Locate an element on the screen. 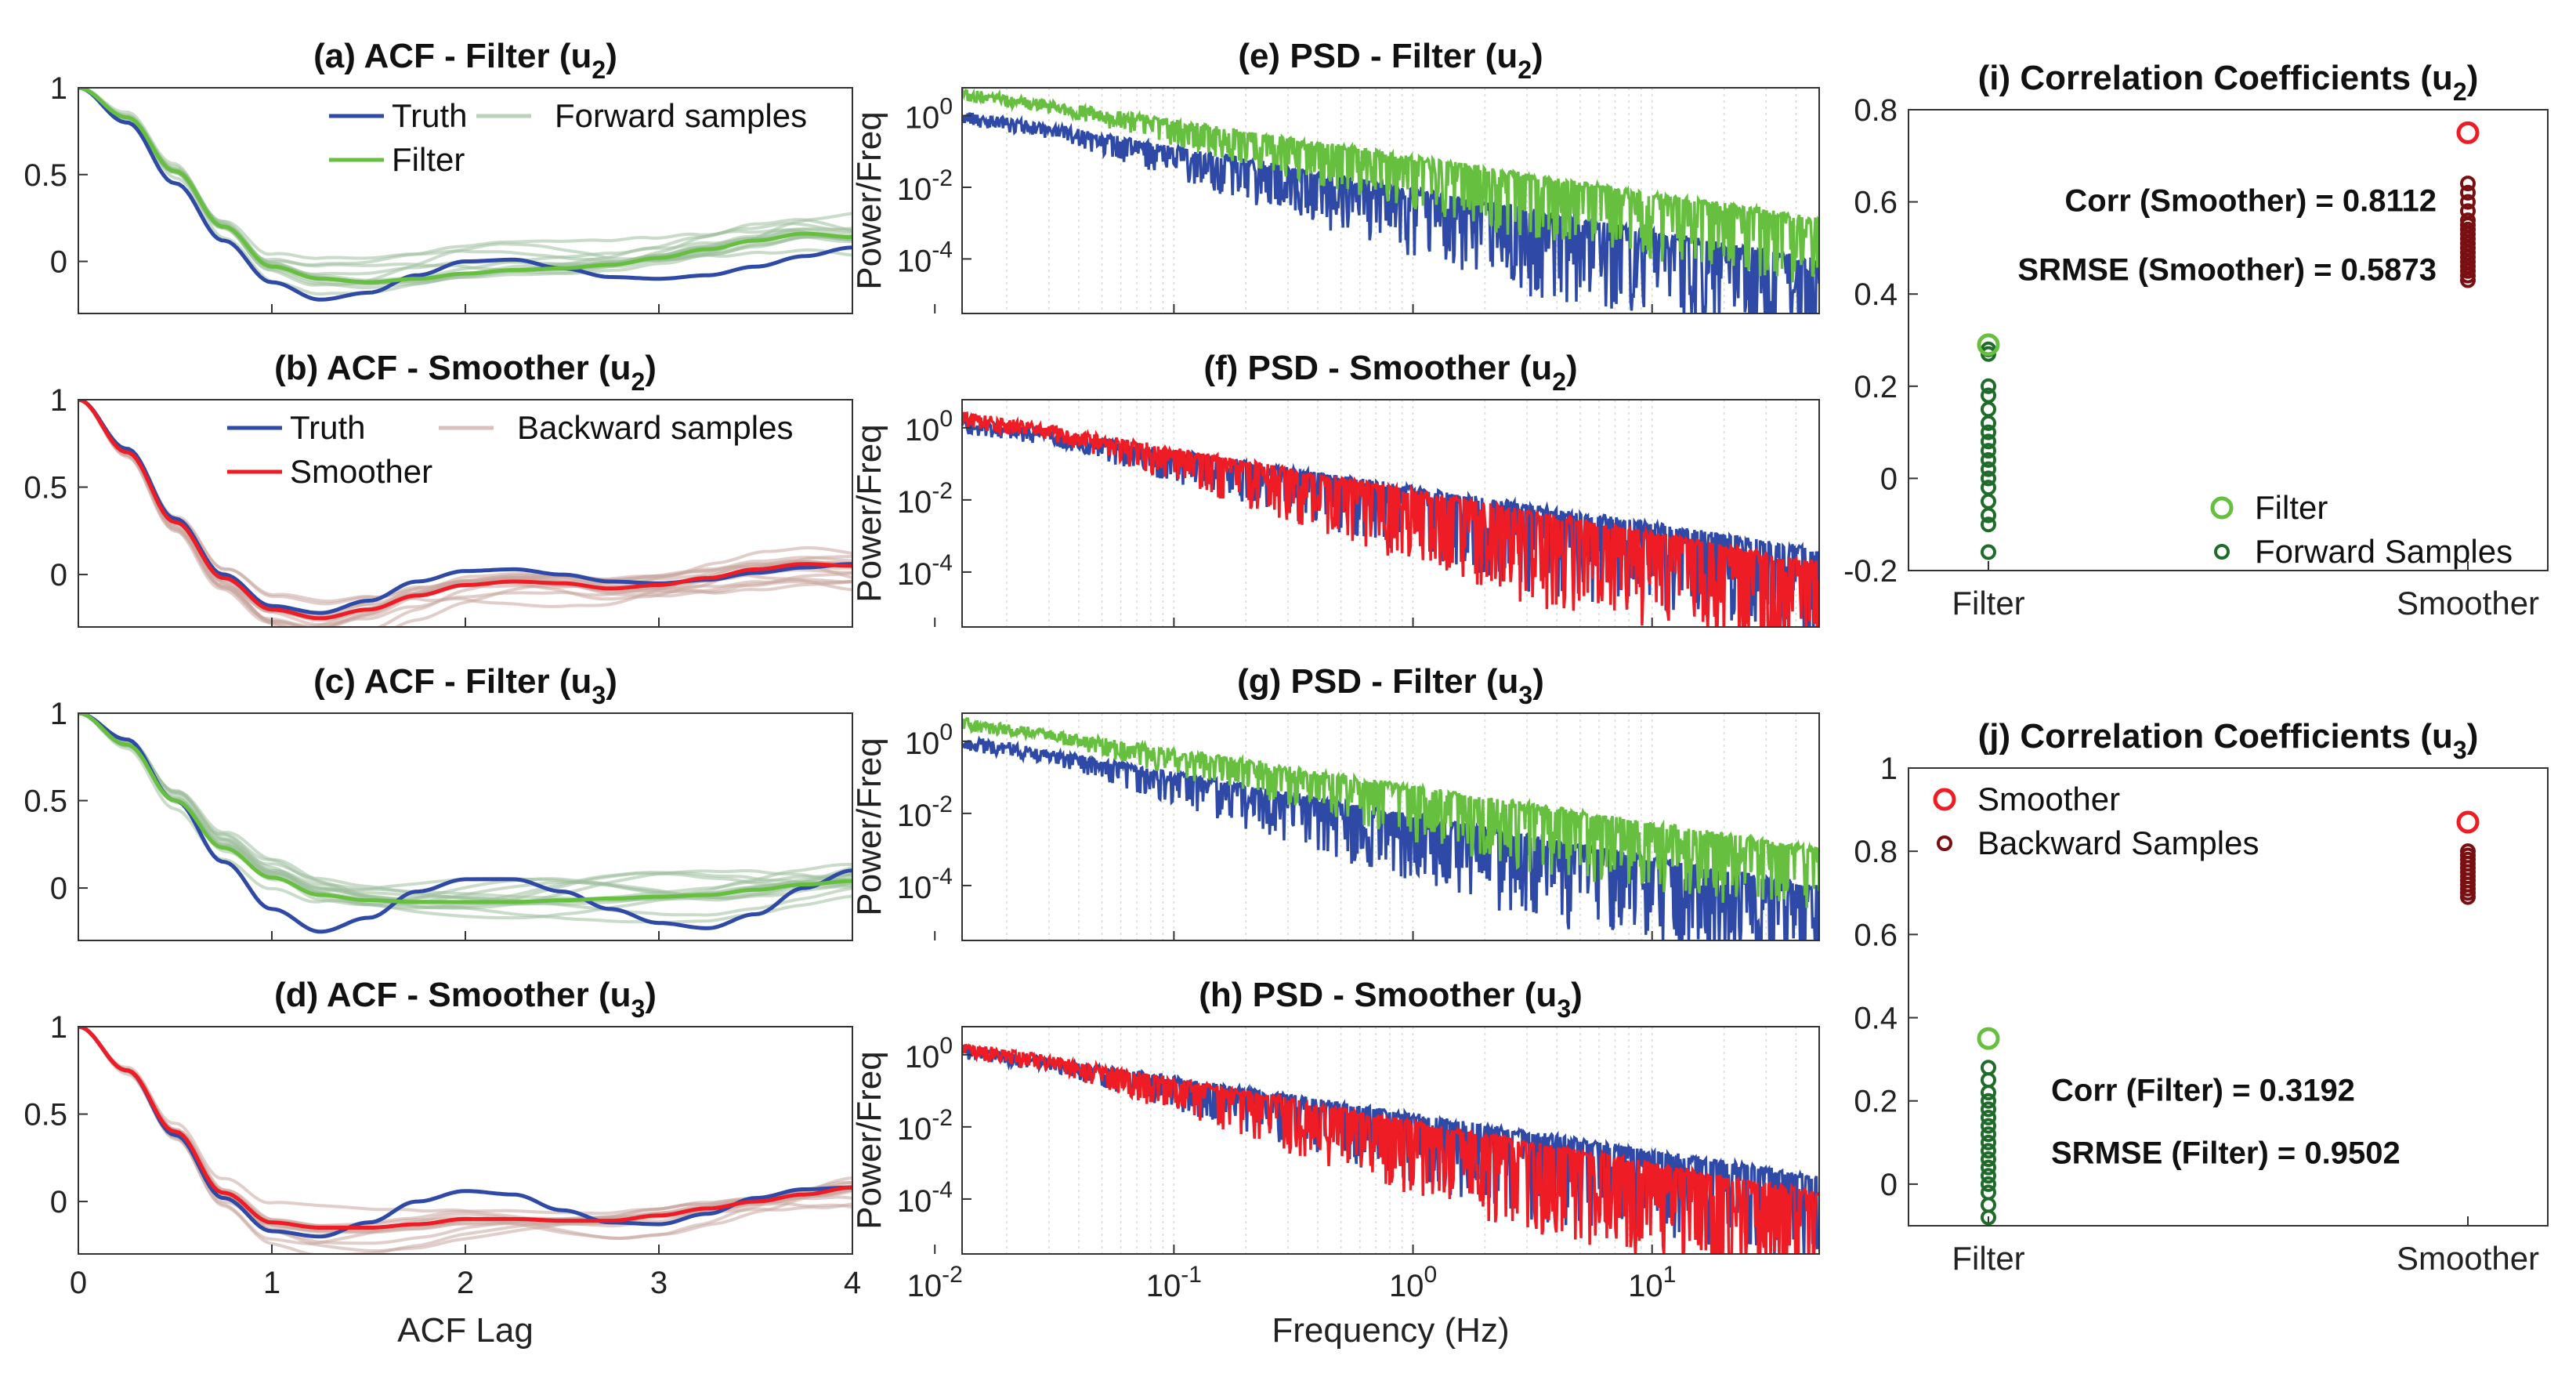 The height and width of the screenshot is (1377, 2576). title-subscript: 3 is located at coordinates (599, 695).